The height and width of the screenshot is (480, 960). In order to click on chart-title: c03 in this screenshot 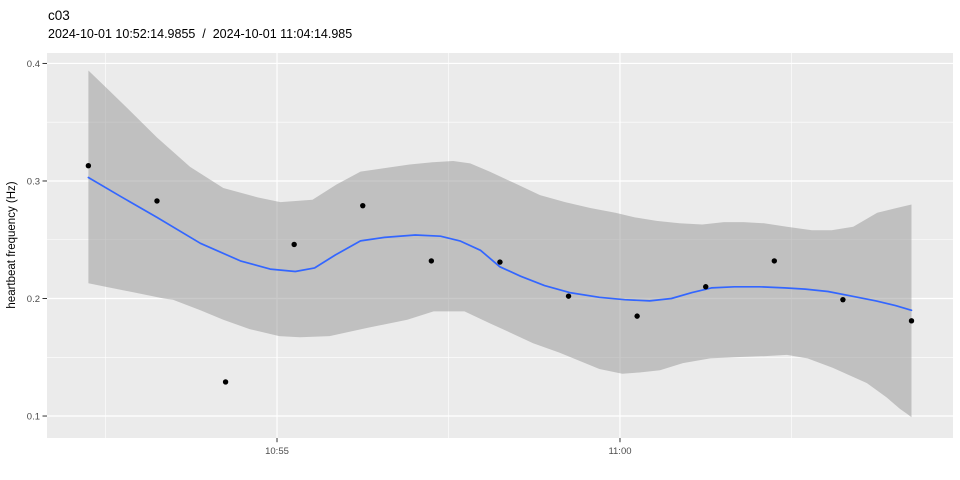, I will do `click(59, 15)`.